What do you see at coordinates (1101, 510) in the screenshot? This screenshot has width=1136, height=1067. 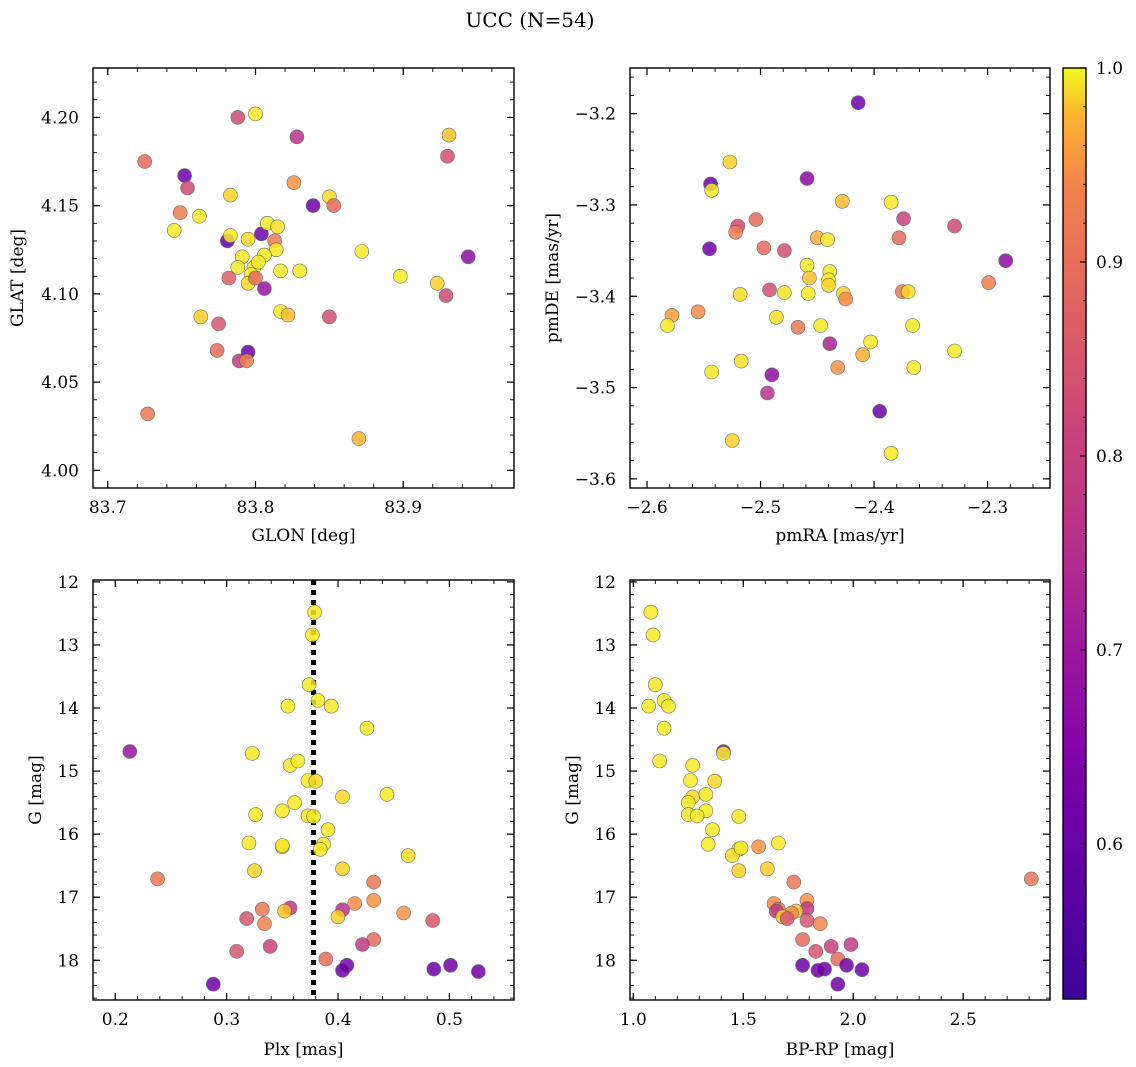 I see `colorbar-ticks: 0.6 0.7 0.8 0.9 1.0` at bounding box center [1101, 510].